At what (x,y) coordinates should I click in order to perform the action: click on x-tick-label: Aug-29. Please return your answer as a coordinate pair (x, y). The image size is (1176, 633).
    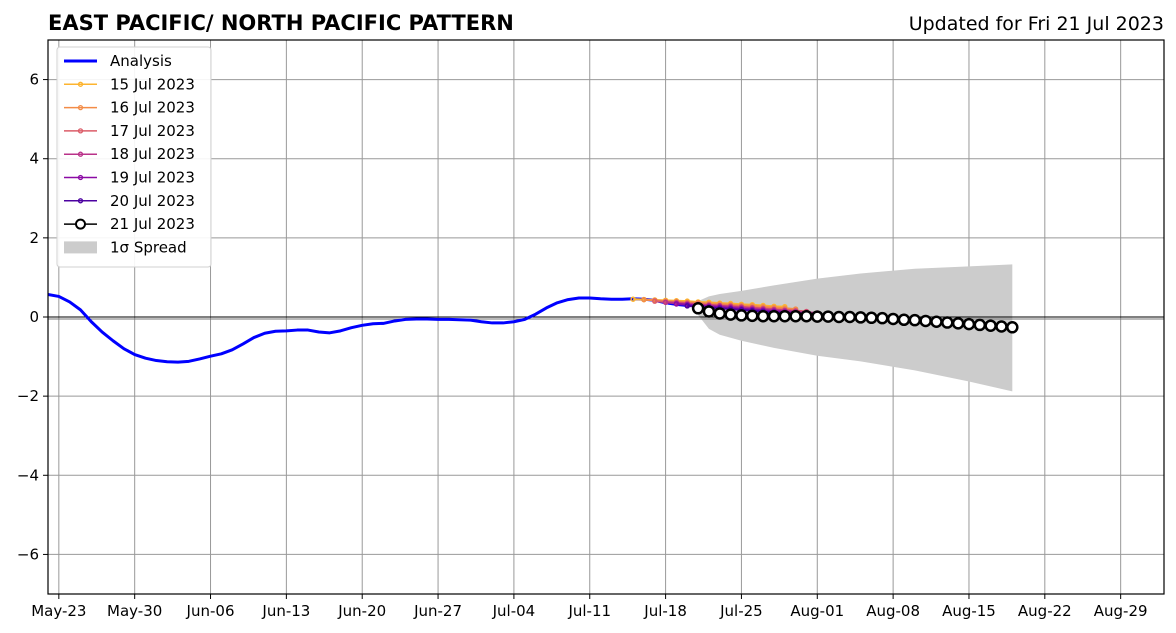
    Looking at the image, I should click on (1121, 611).